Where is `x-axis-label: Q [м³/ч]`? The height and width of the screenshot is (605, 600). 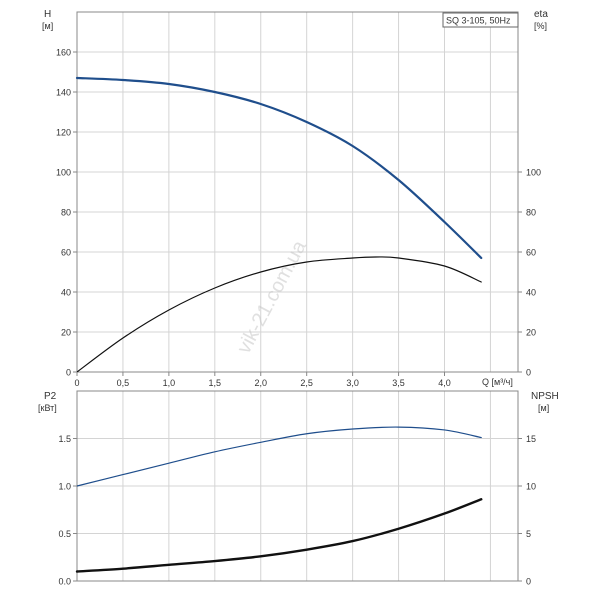 x-axis-label: Q [м³/ч] is located at coordinates (497, 382).